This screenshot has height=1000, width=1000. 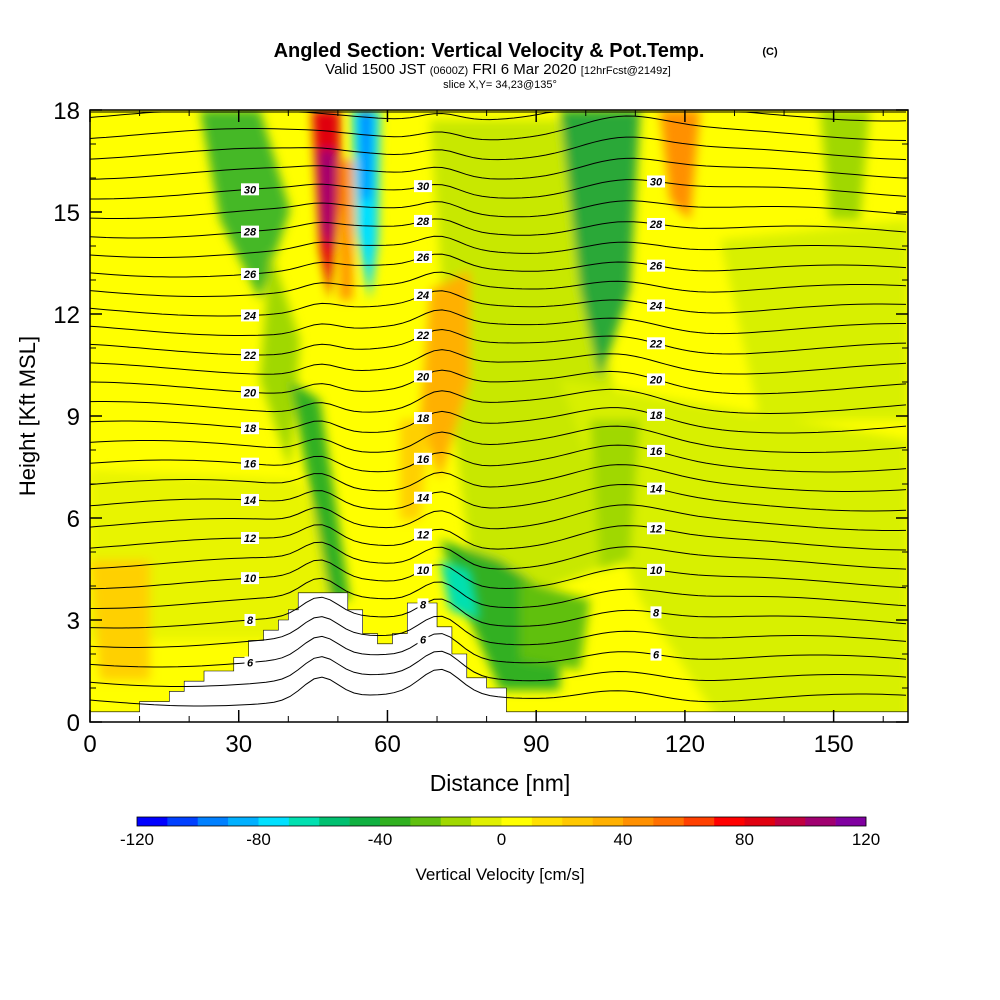 I want to click on velocity-core-updraft, so click(x=347, y=230).